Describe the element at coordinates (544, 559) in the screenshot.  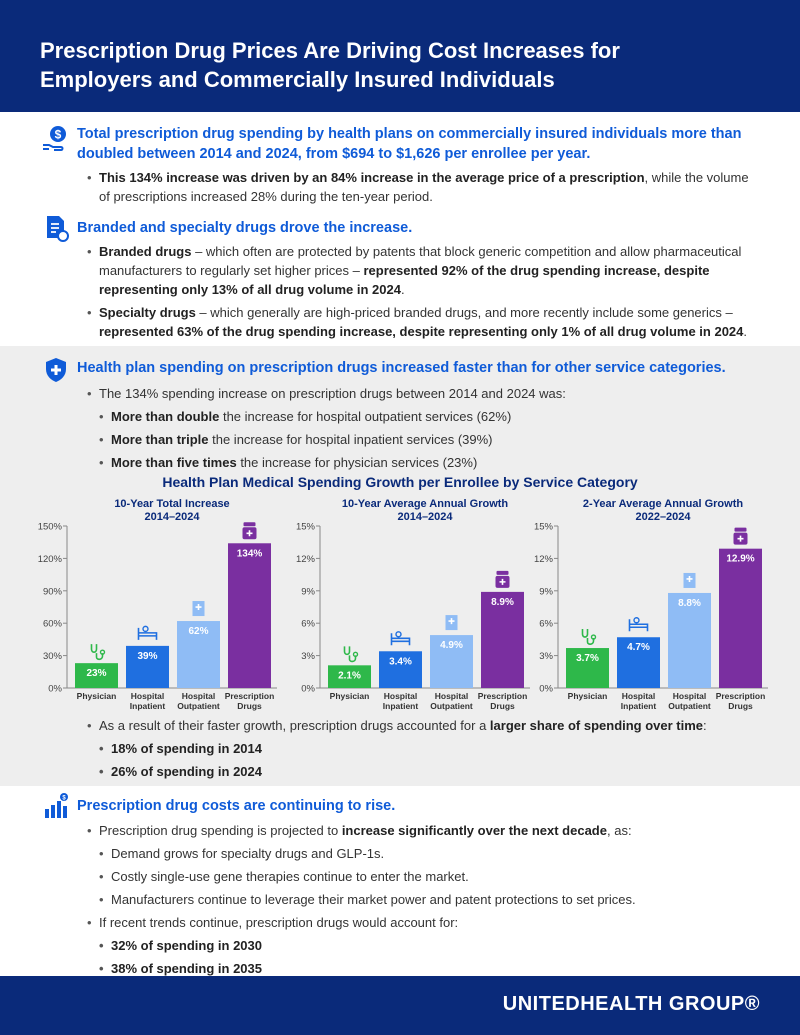
I see `y-tick-label: 12%` at that location.